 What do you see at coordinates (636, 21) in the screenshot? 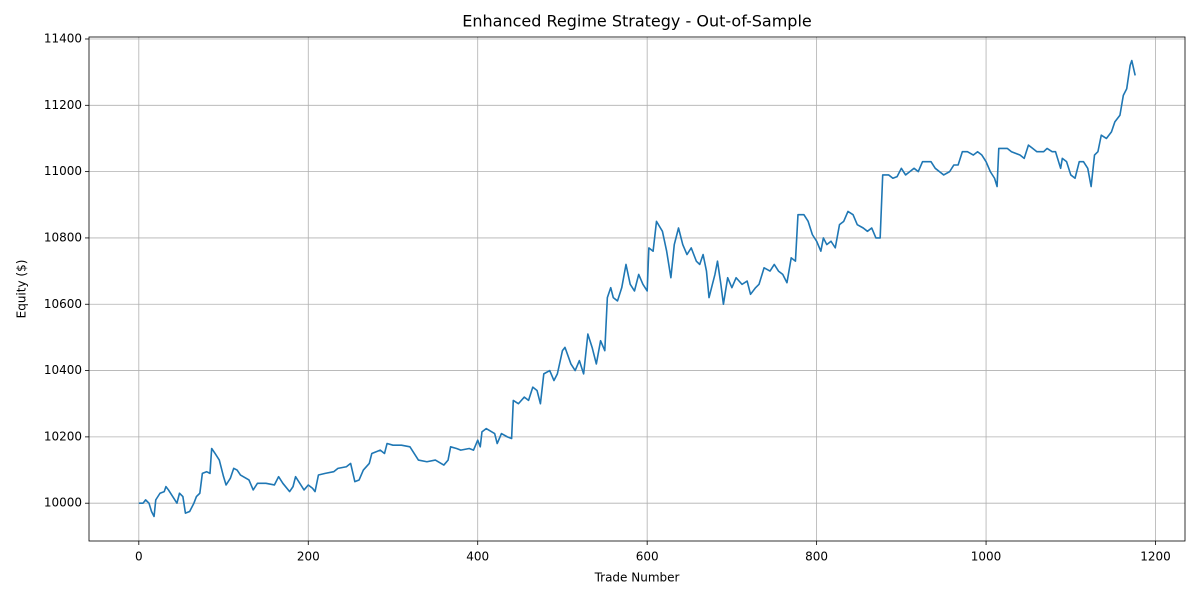
I see `chart-title: Enhanced Regime Strategy - Out-of-Sample` at bounding box center [636, 21].